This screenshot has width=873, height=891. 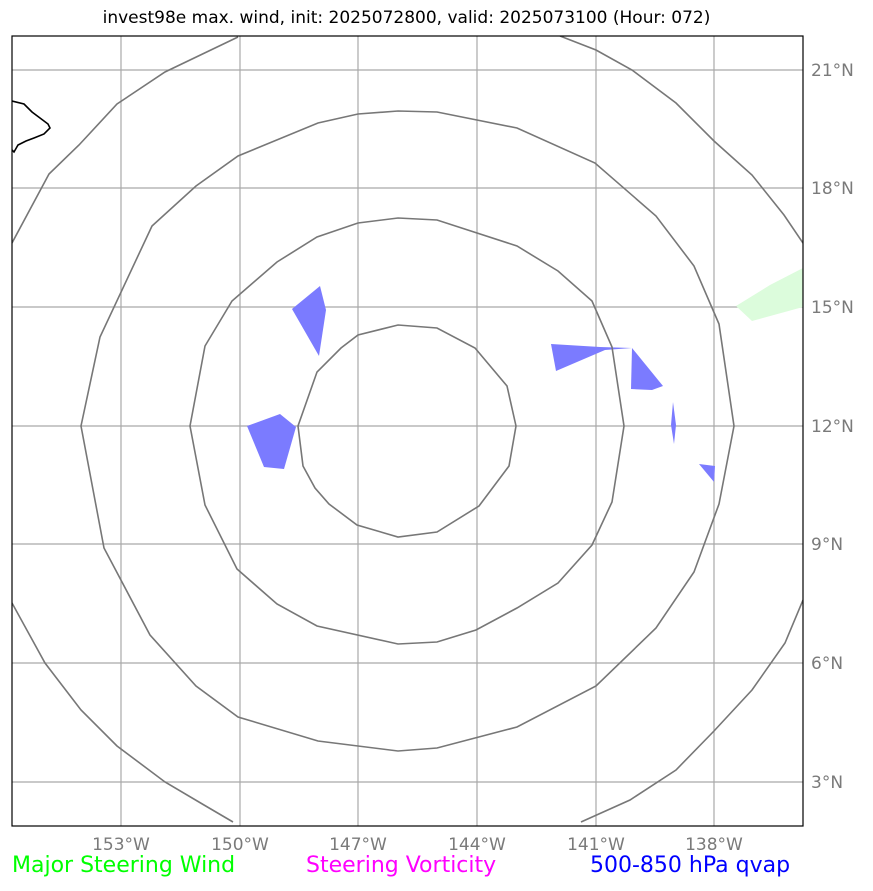 What do you see at coordinates (832, 308) in the screenshot?
I see `lat-tick-label: 15°N` at bounding box center [832, 308].